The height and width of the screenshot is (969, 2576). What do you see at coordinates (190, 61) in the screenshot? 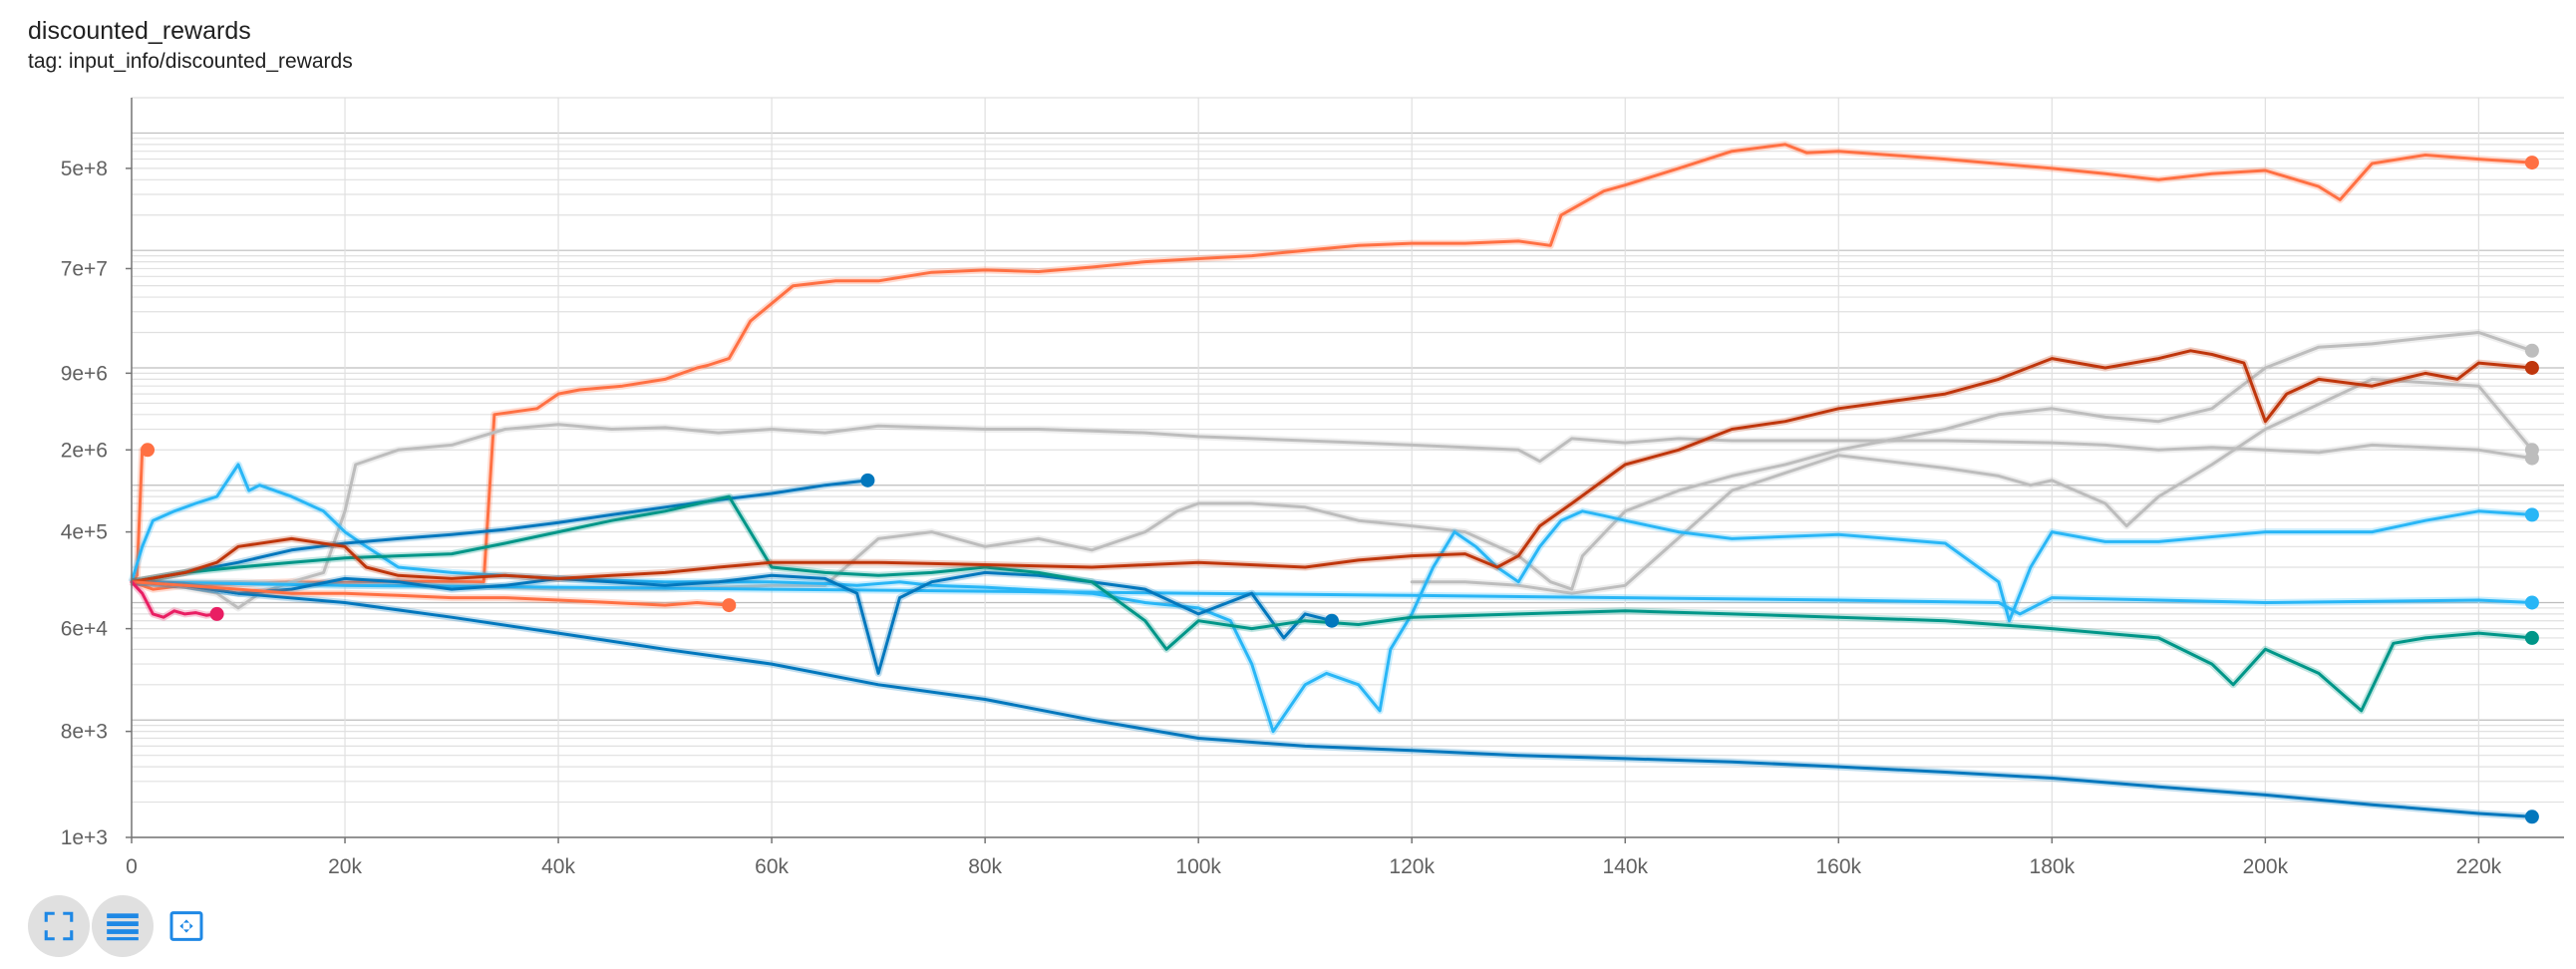
I see `chart-subtitle: tag: input_info/discounted_rewards` at bounding box center [190, 61].